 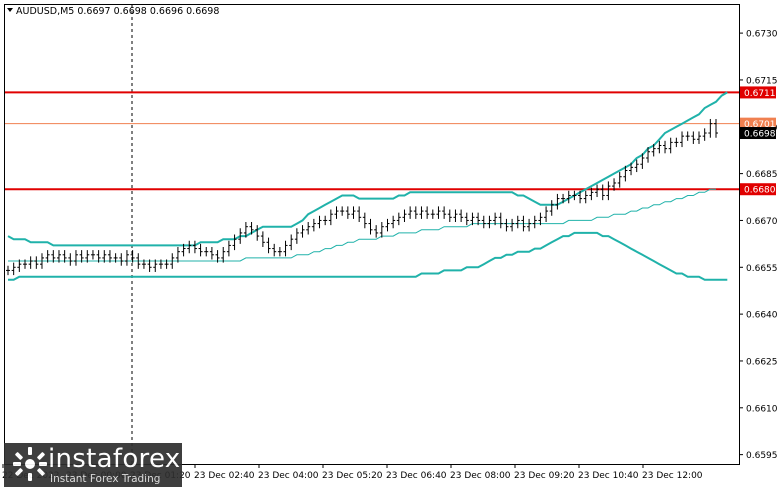 I want to click on x-tick-label: 23 Dec 05:20, so click(x=352, y=476).